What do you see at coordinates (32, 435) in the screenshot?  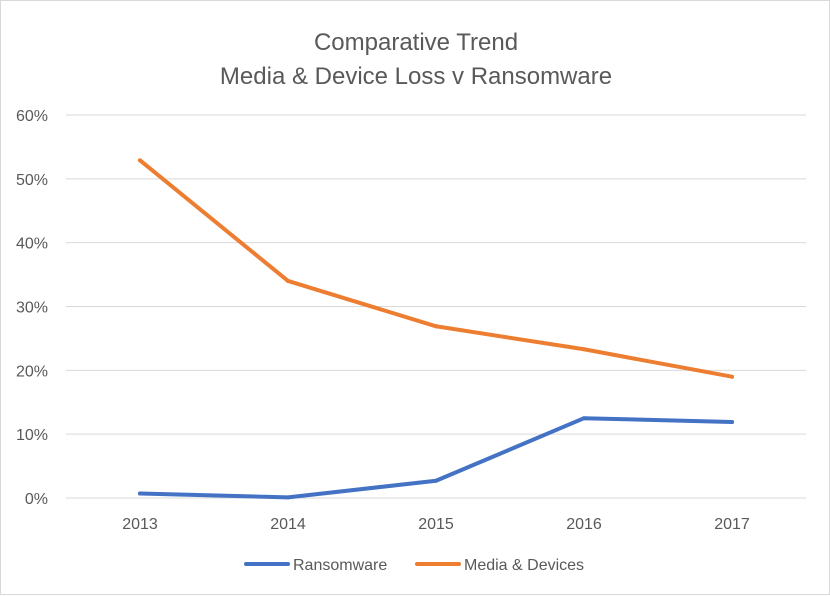 I see `y-tick-label: 10%` at bounding box center [32, 435].